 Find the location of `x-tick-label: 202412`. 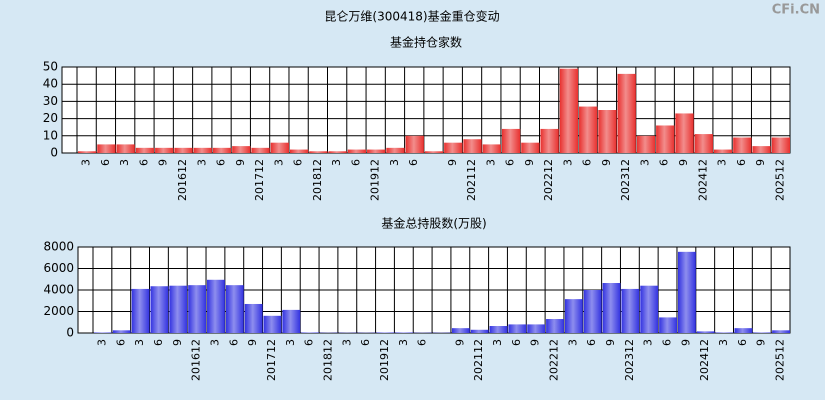

x-tick-label: 202412 is located at coordinates (702, 180).